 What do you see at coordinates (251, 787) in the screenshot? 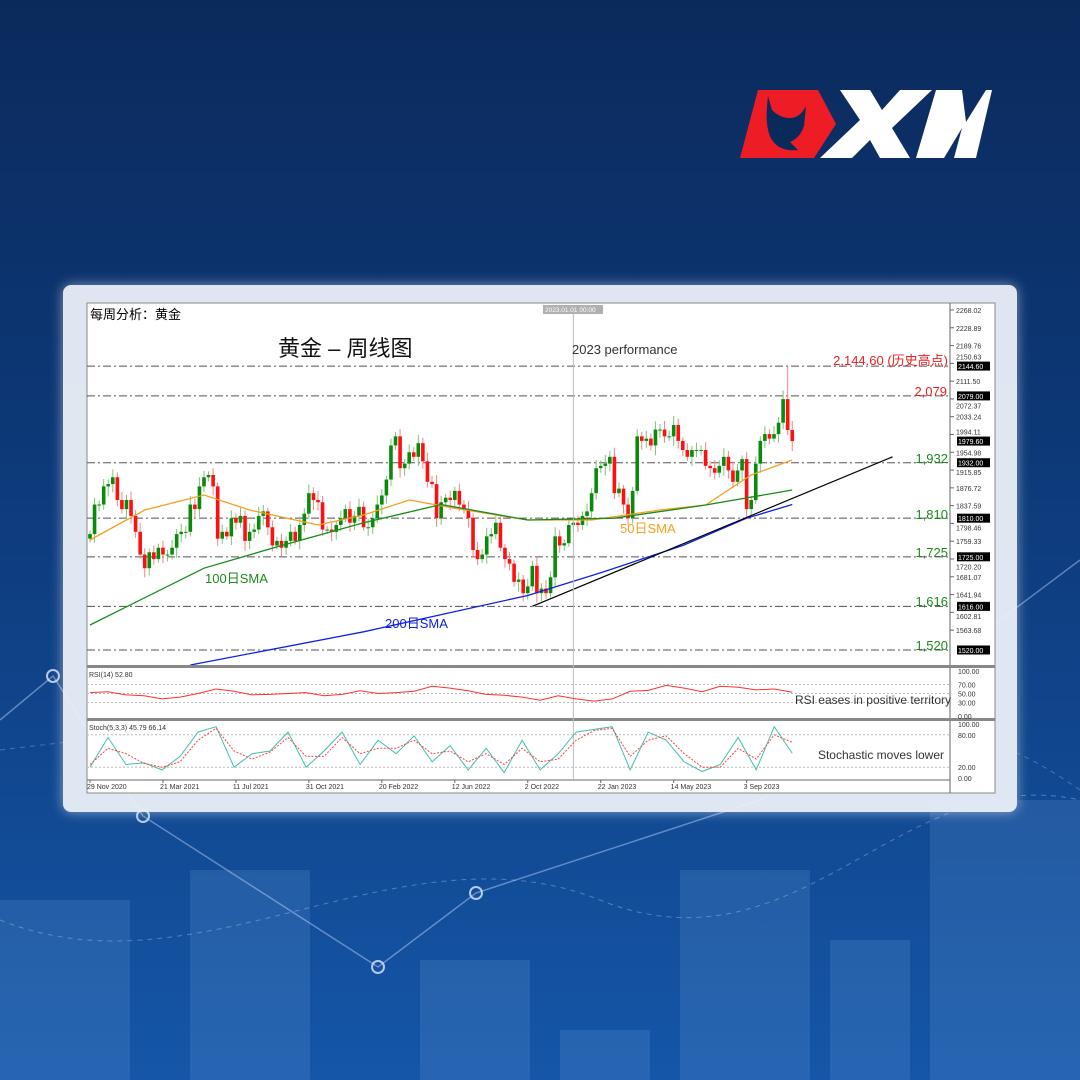
I see `date-label: 11 Jul 2021` at bounding box center [251, 787].